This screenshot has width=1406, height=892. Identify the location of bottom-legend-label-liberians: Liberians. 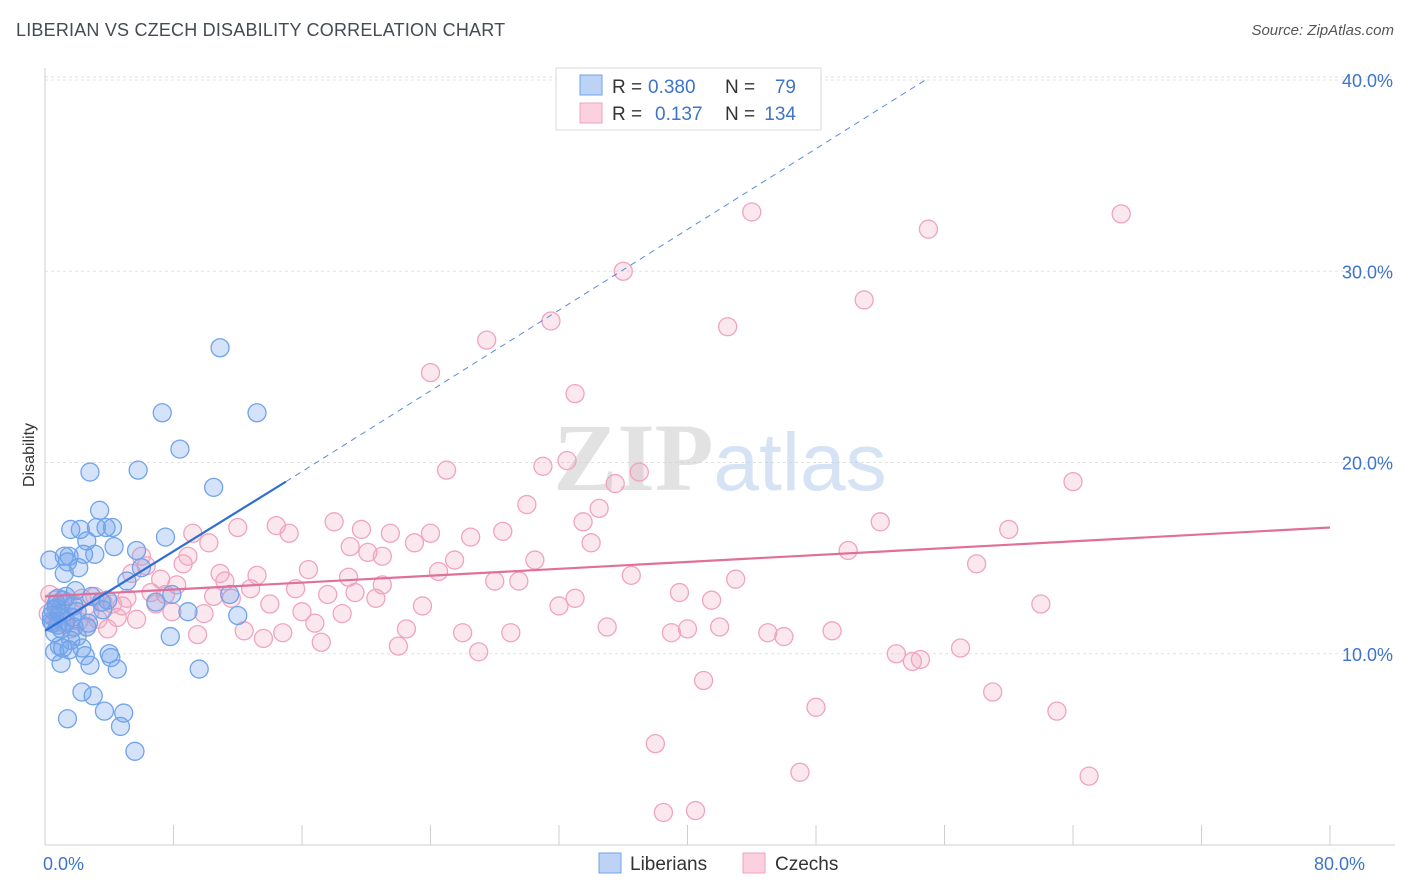
(668, 864).